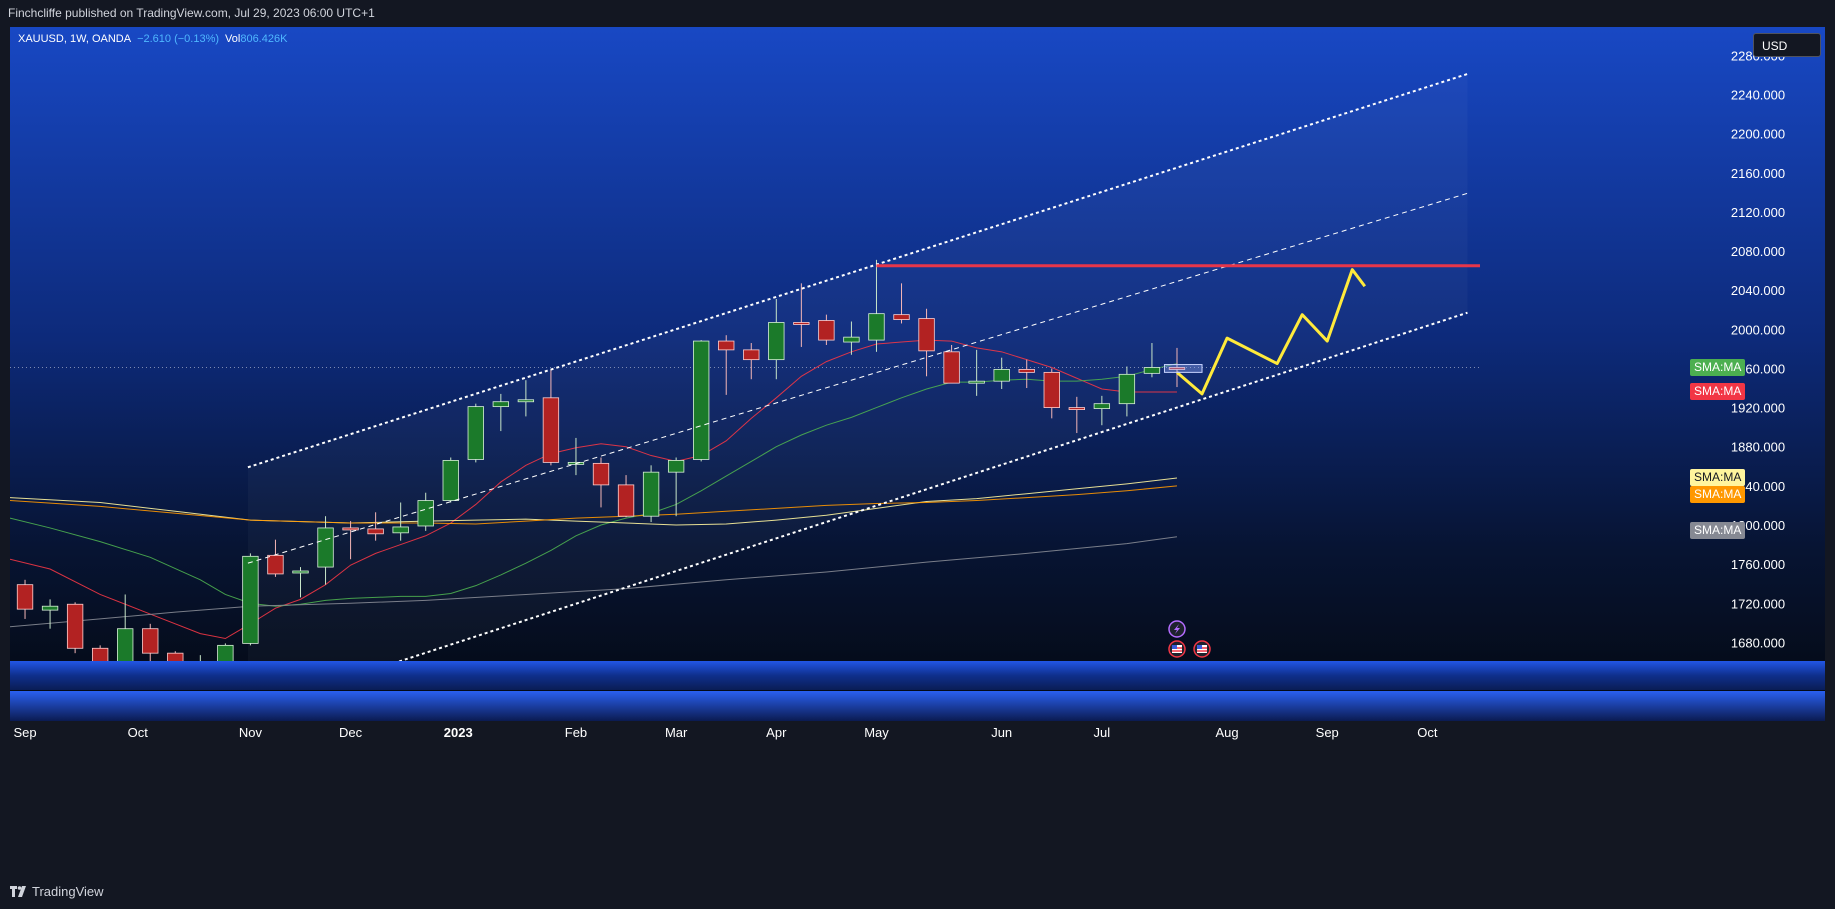  I want to click on projection-path, so click(1271, 332).